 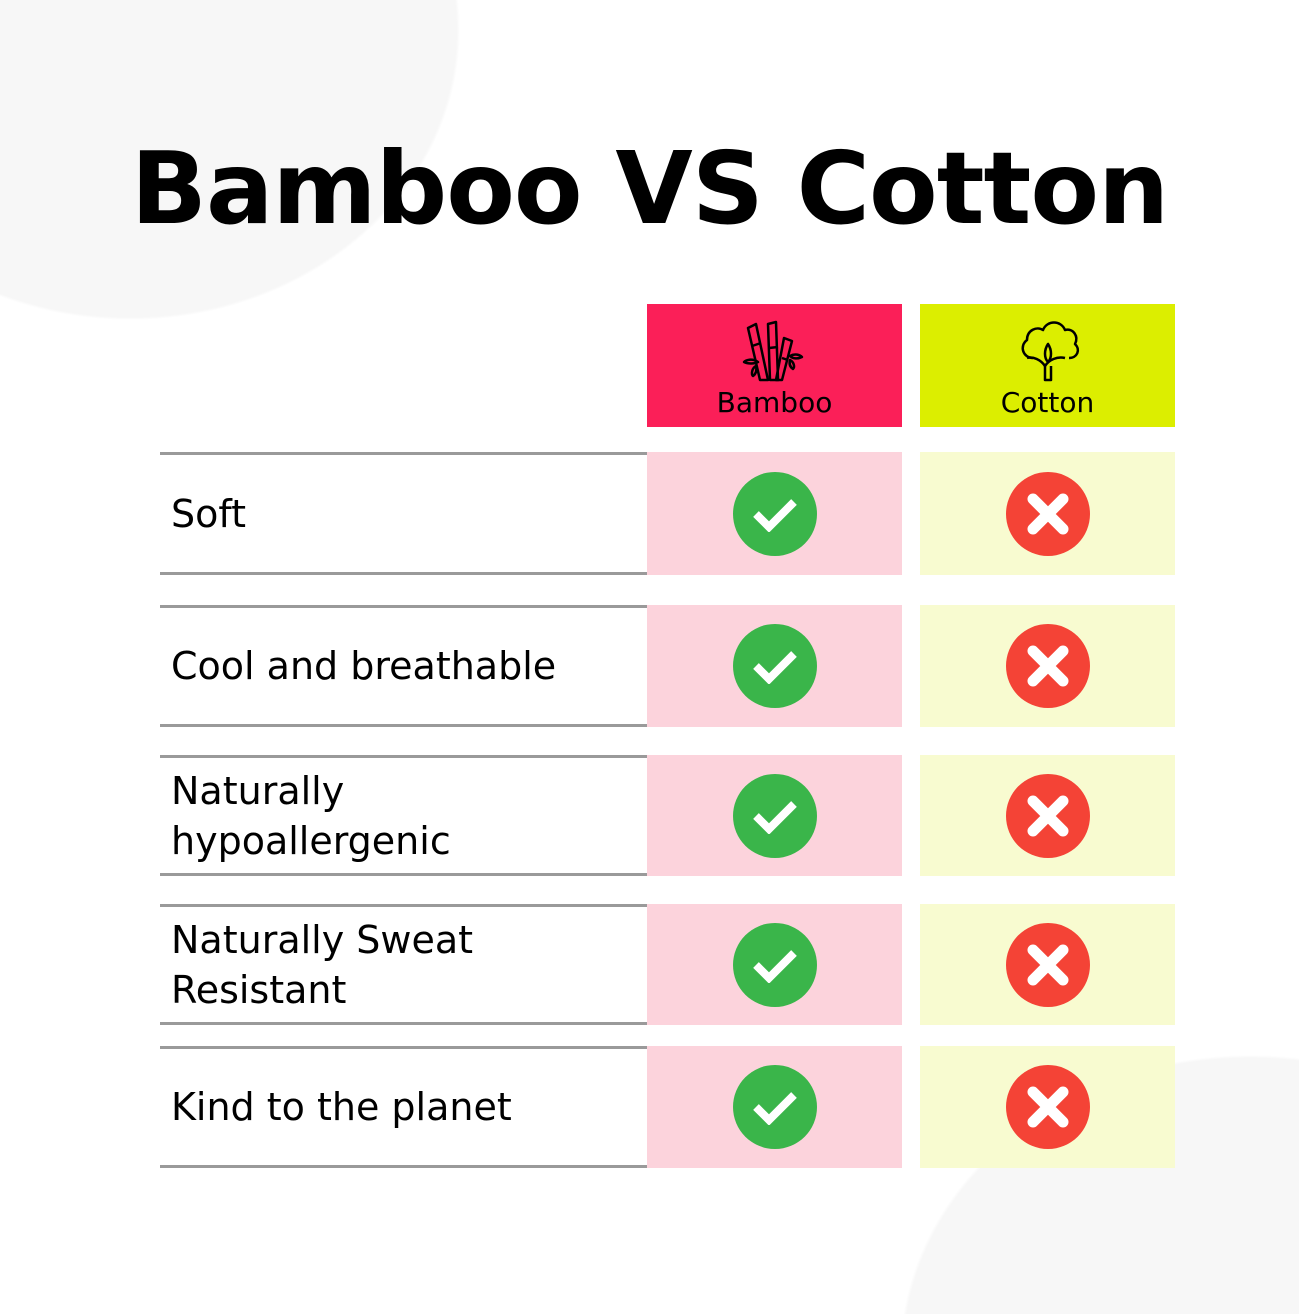 I want to click on feature-row: Naturally Sweat Resistant, so click(x=403, y=964).